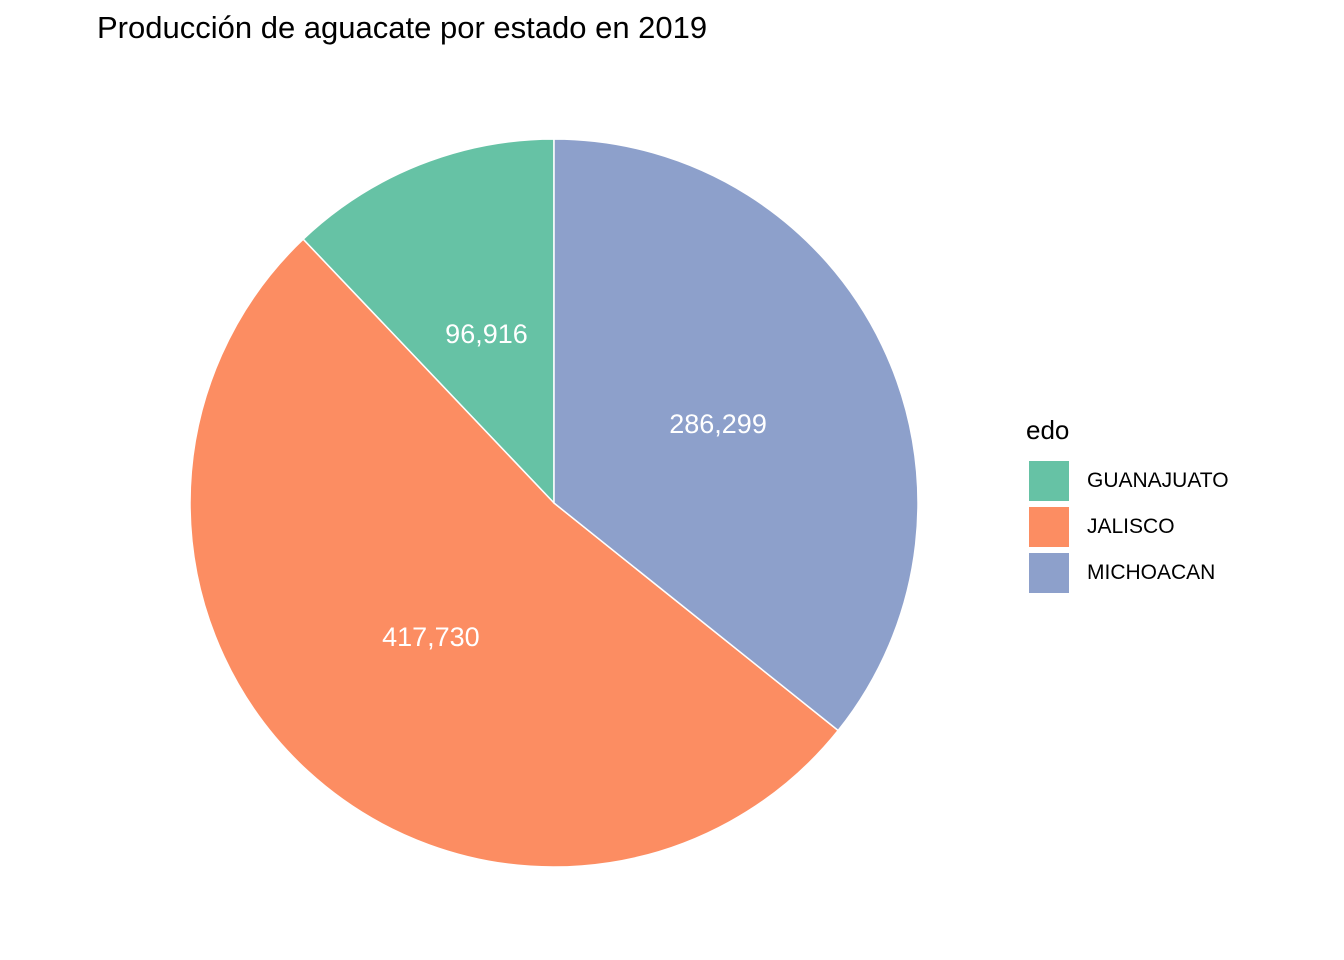 This screenshot has width=1344, height=960. I want to click on legend-key-guanajuato, so click(1049, 481).